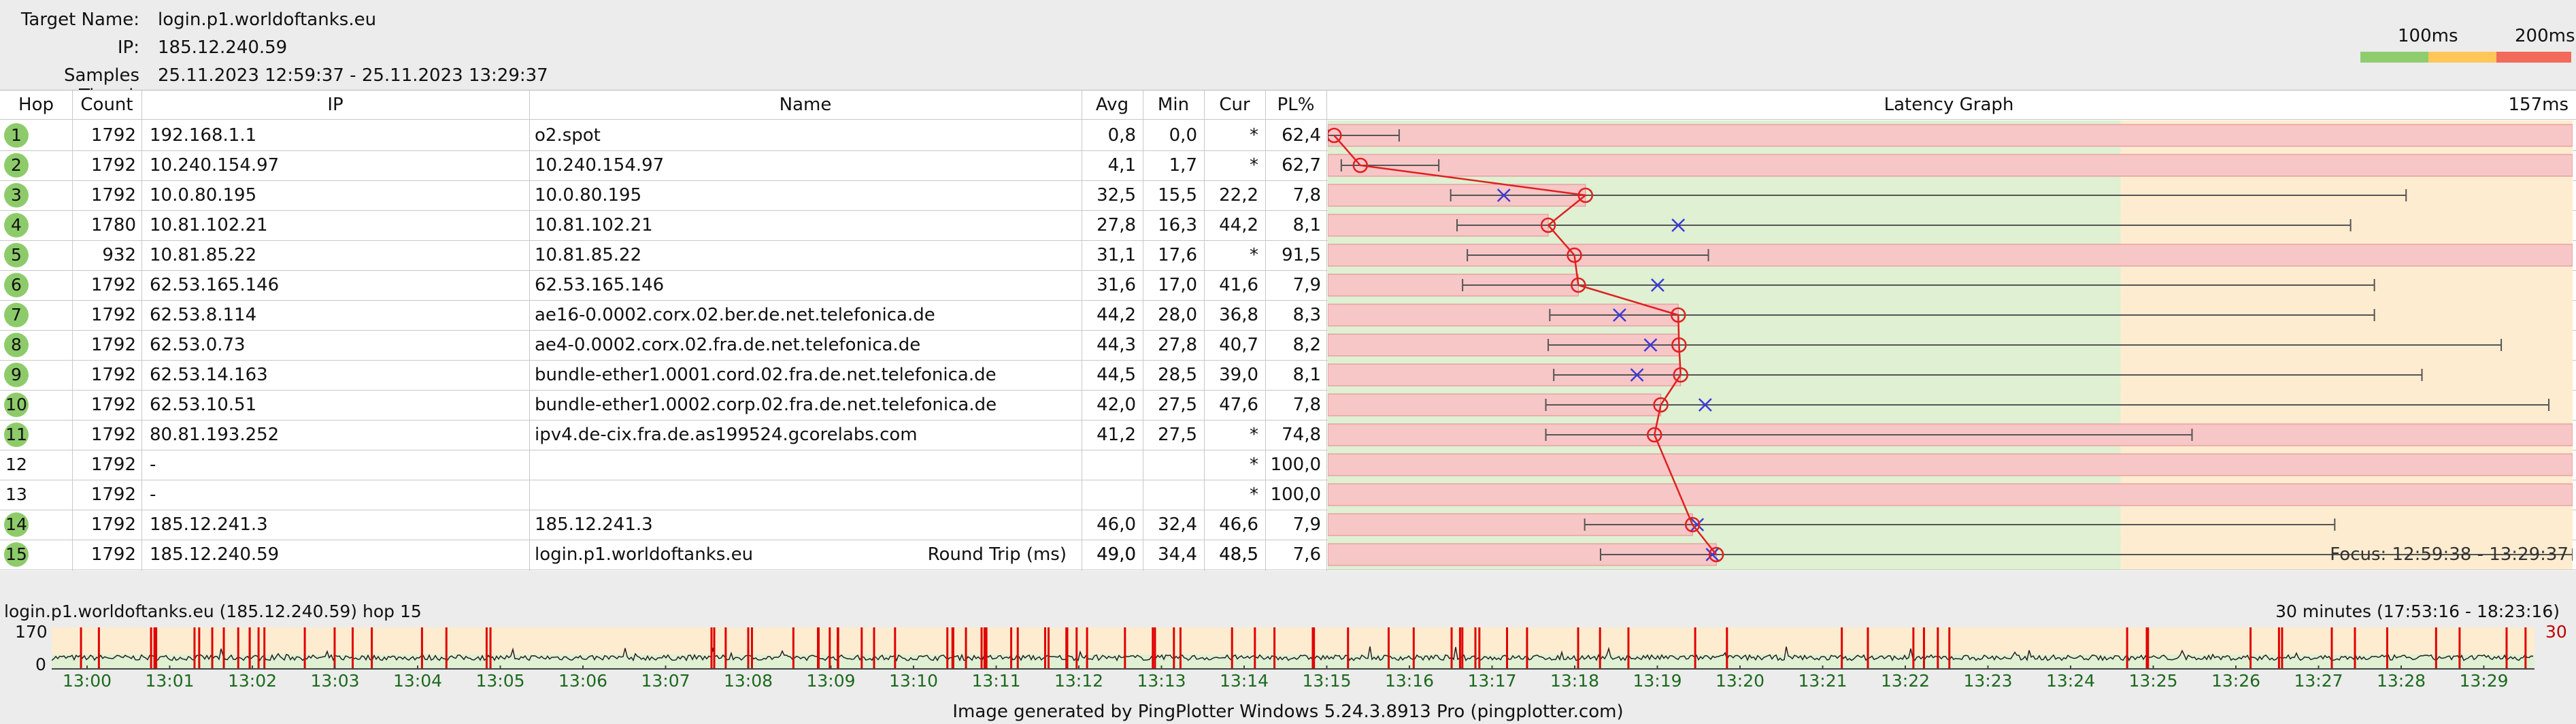  Describe the element at coordinates (106, 105) in the screenshot. I see `col-header-count: Count` at that location.